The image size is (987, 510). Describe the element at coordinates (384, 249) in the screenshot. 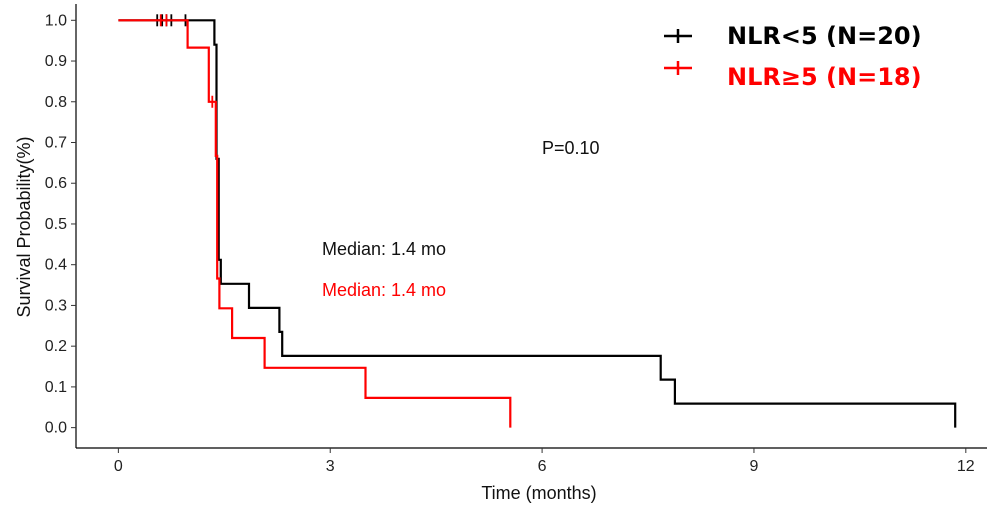

I see `median-annotation-nlr-low: Median: 1.4 mo` at that location.